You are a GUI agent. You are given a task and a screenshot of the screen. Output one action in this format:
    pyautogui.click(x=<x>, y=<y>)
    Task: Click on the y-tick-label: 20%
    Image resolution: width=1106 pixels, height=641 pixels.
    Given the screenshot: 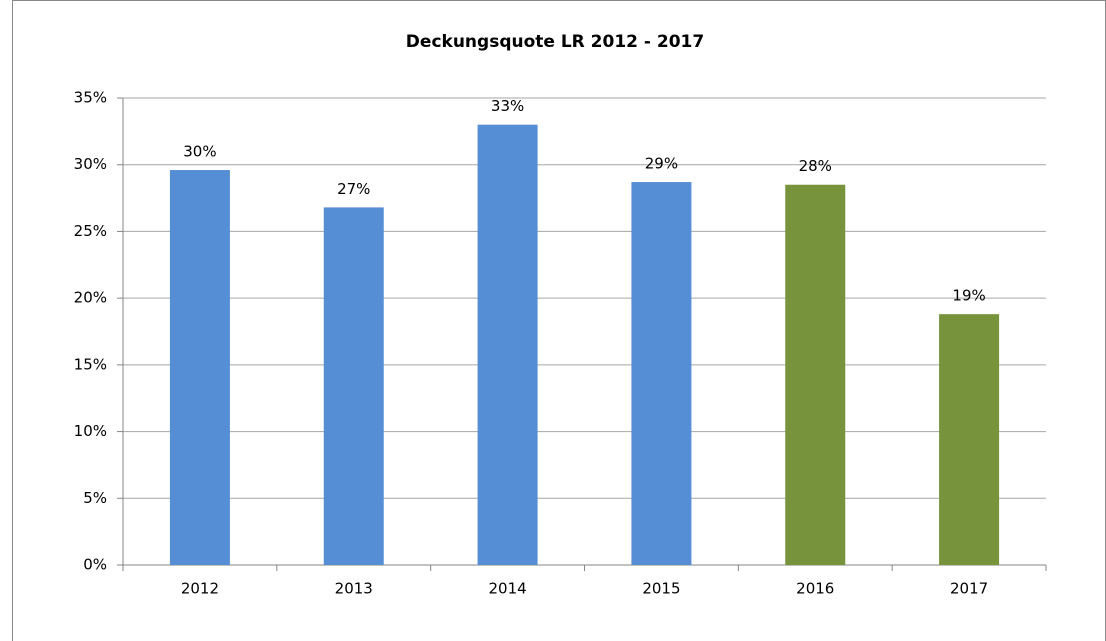 What is the action you would take?
    pyautogui.click(x=90, y=298)
    